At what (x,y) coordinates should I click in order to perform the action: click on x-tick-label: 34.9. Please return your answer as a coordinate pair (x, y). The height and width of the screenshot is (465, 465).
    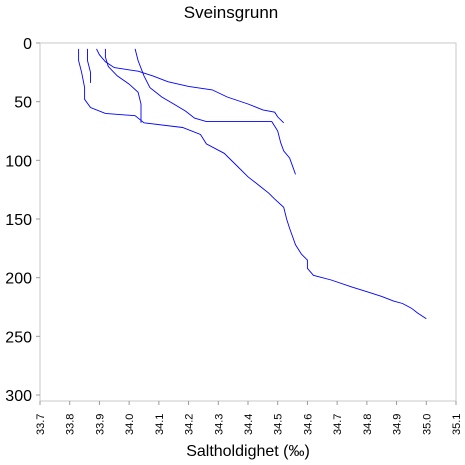
    Looking at the image, I should click on (398, 424).